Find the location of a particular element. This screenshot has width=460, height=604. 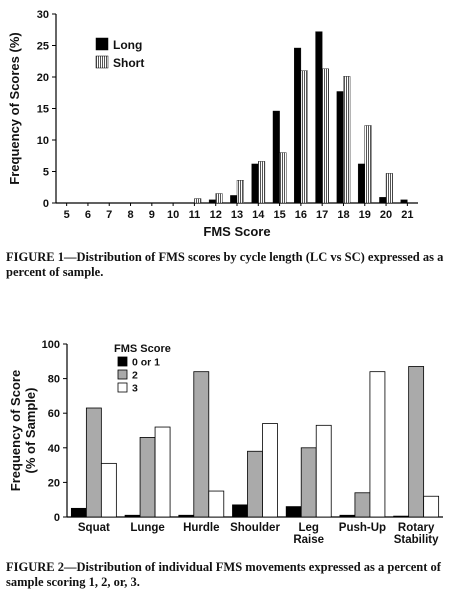

x-tick-label: Push-Up is located at coordinates (362, 528).